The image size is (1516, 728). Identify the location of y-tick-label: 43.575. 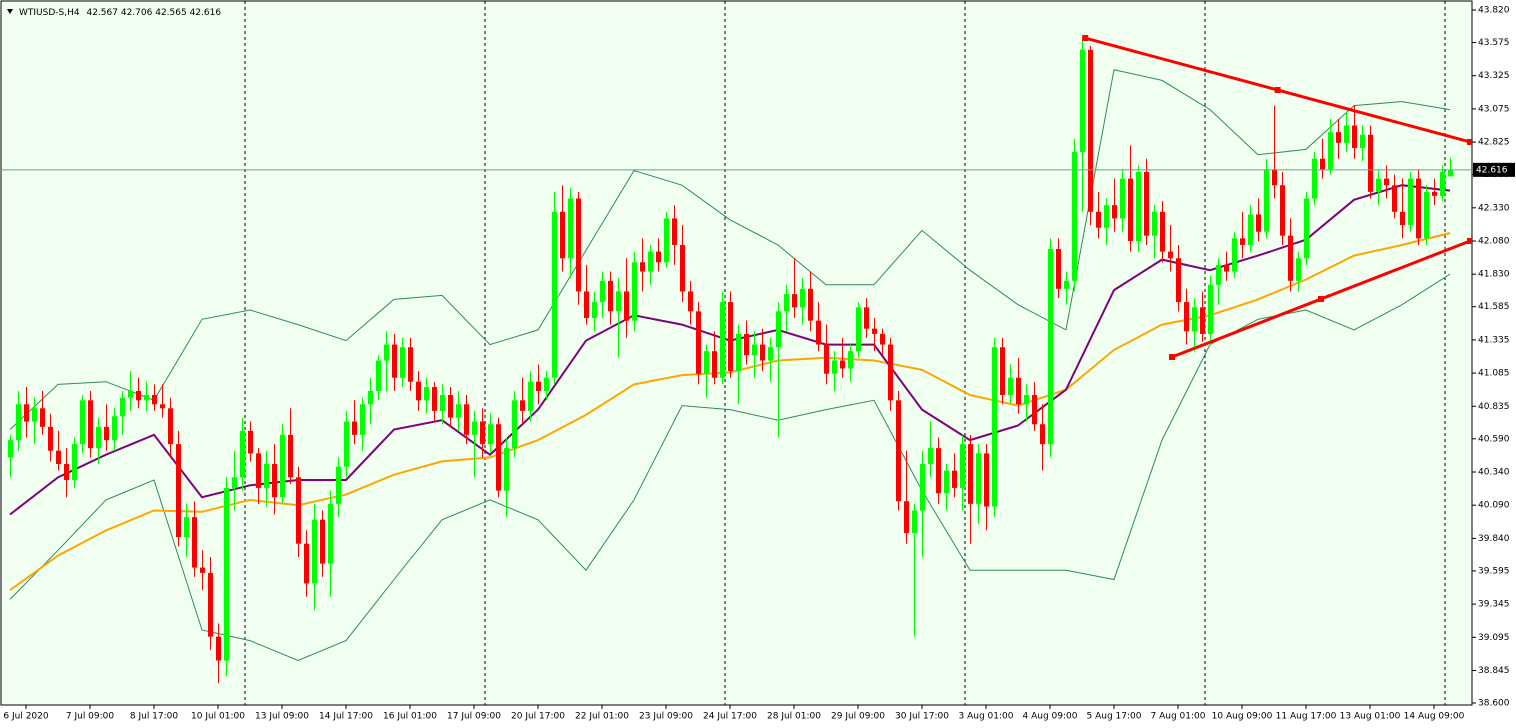
(1494, 43).